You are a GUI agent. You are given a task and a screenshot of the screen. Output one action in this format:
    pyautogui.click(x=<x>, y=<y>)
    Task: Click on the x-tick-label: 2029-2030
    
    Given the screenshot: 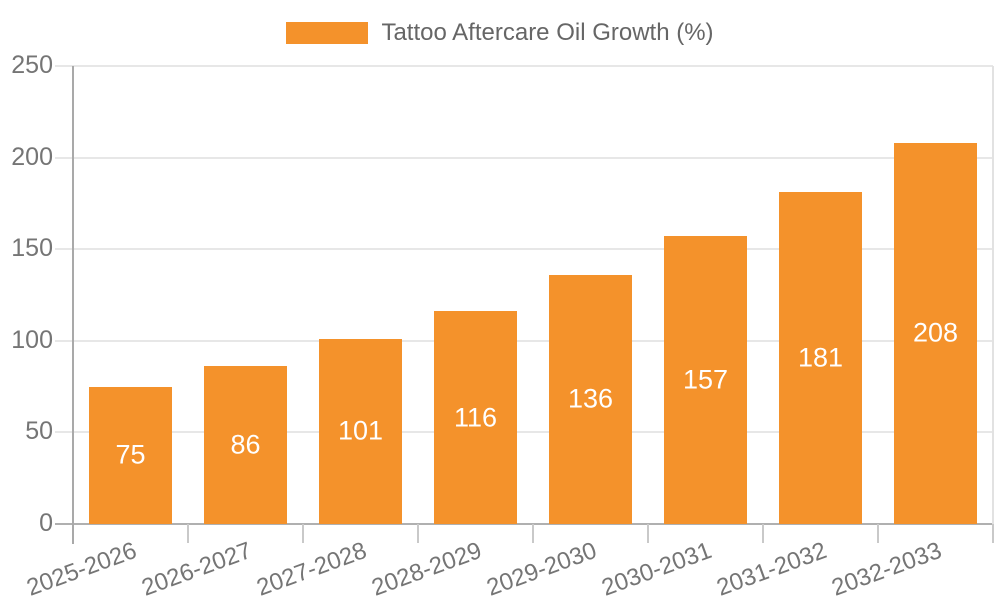 What is the action you would take?
    pyautogui.click(x=541, y=568)
    